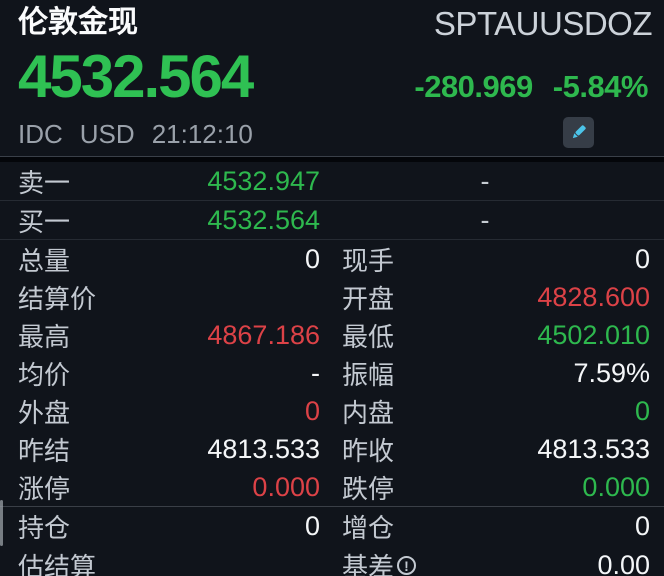 This screenshot has height=576, width=664. Describe the element at coordinates (332, 449) in the screenshot. I see `stat-row-prev-settle-close: 昨结 4813.533 昨收 4813.533` at that location.